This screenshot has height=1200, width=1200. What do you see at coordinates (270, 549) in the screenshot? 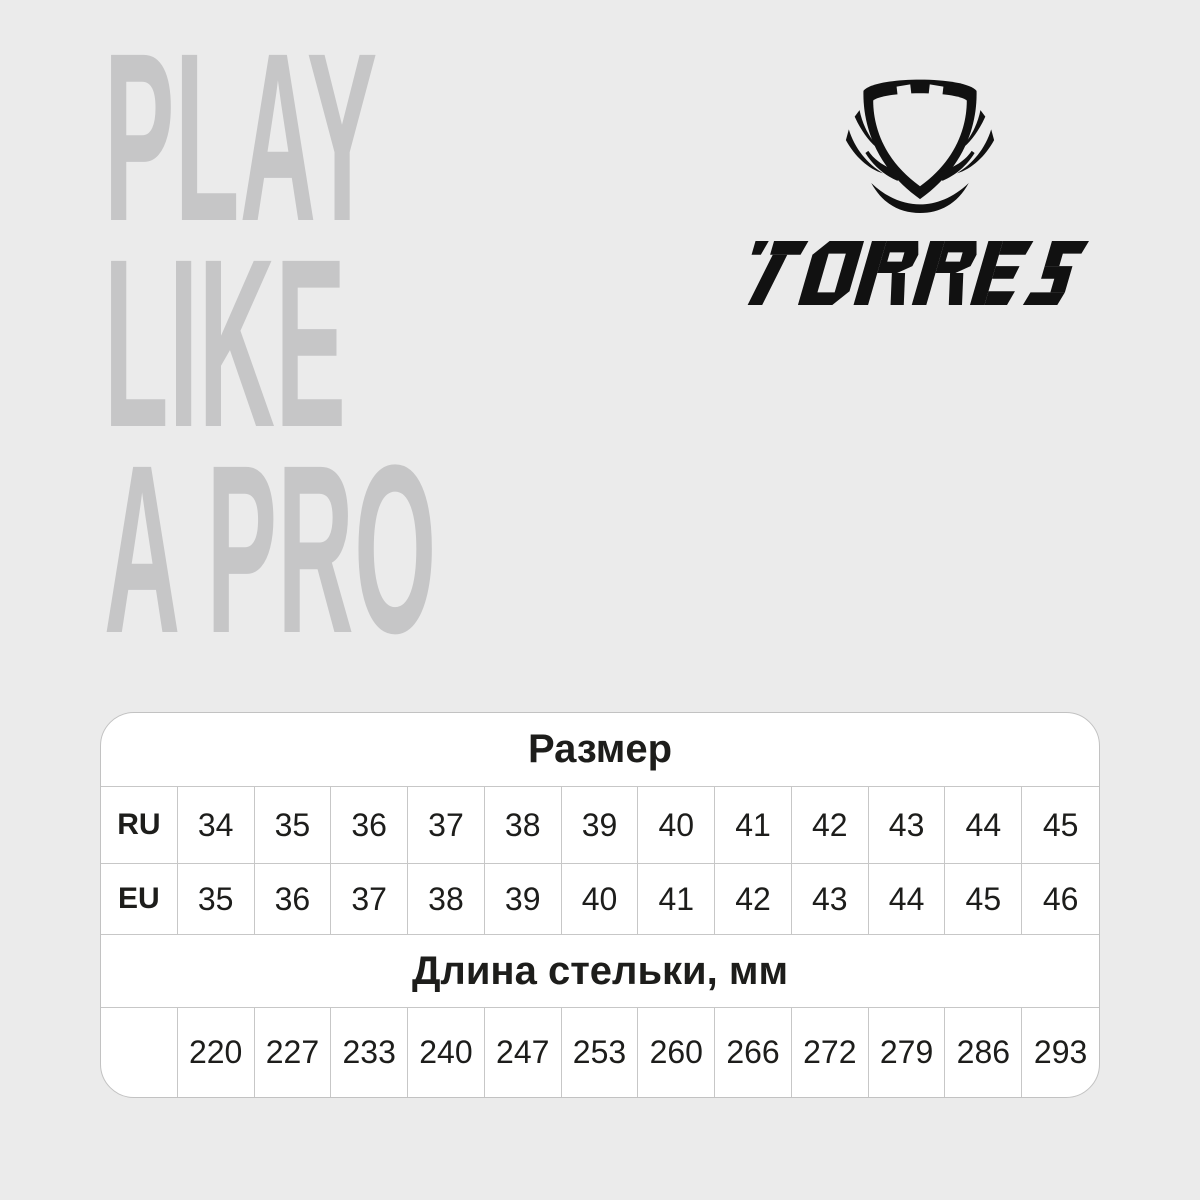
I see `watermark-line-3: A PRO` at bounding box center [270, 549].